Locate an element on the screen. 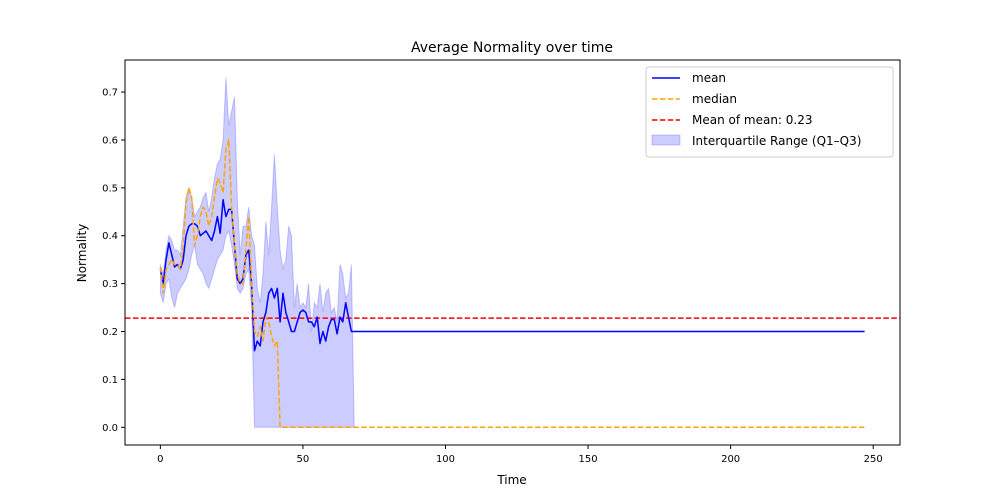  y-tick-label: 0.0 is located at coordinates (110, 428).